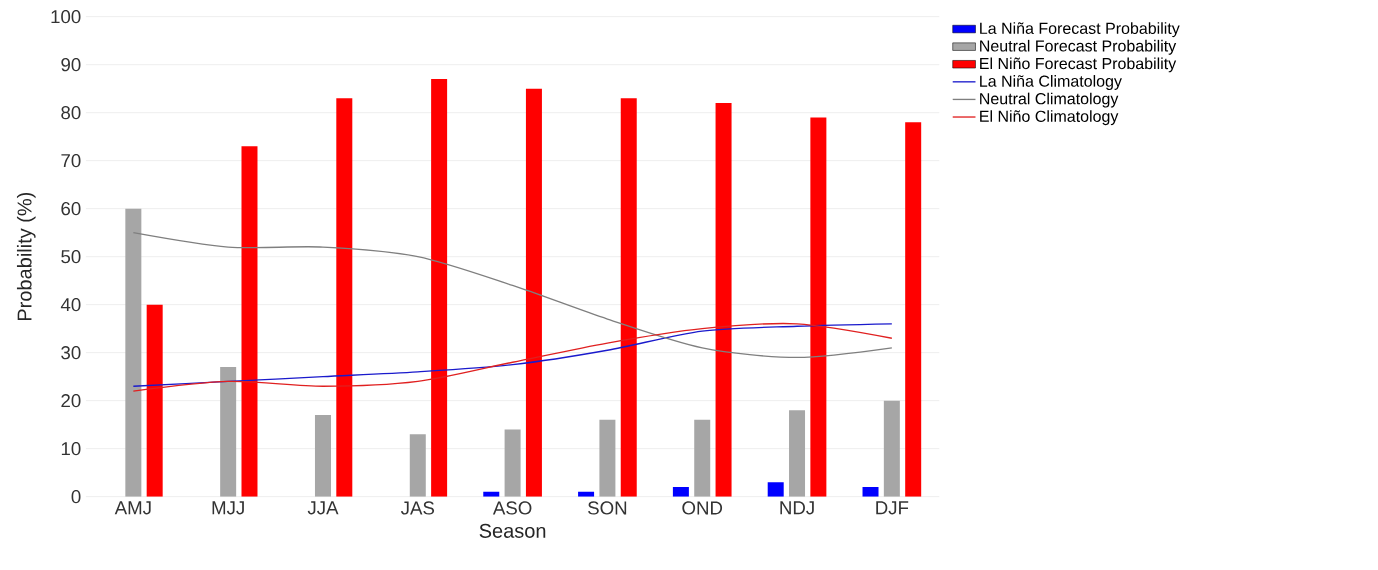  I want to click on x-tick-label: SON, so click(607, 508).